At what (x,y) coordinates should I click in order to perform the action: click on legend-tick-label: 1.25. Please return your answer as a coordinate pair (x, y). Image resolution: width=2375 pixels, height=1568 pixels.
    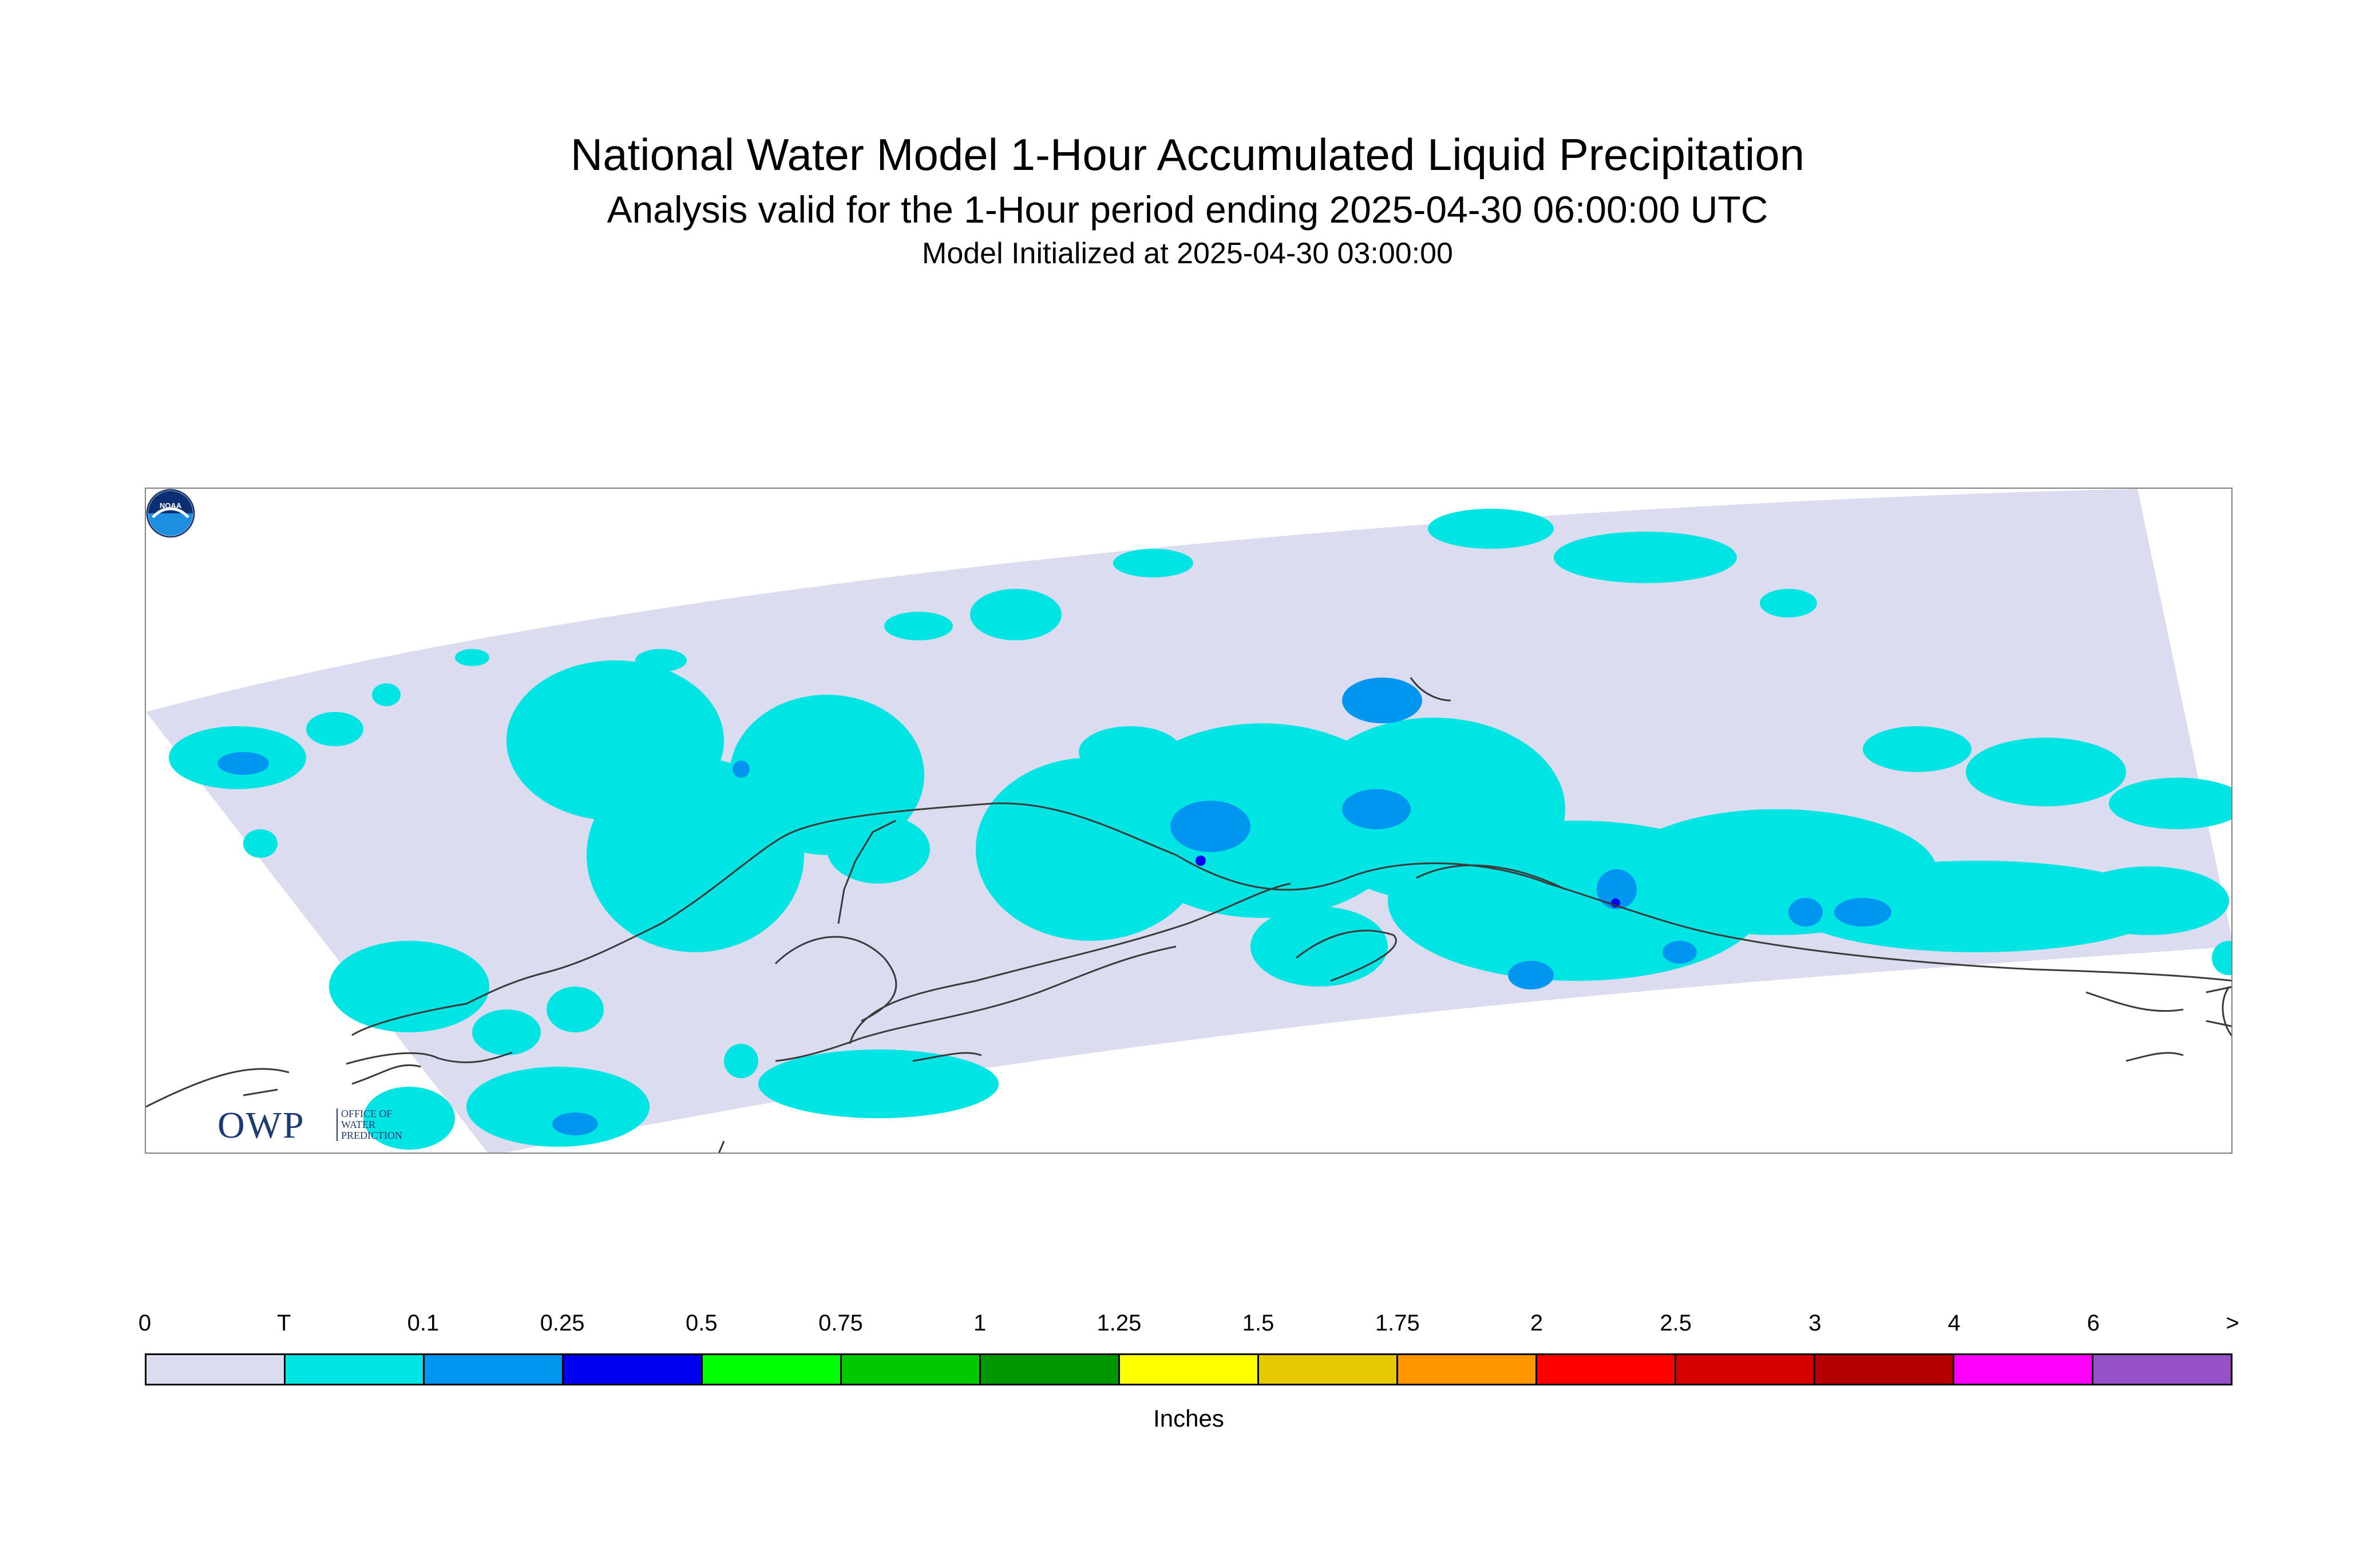
    Looking at the image, I should click on (1119, 1323).